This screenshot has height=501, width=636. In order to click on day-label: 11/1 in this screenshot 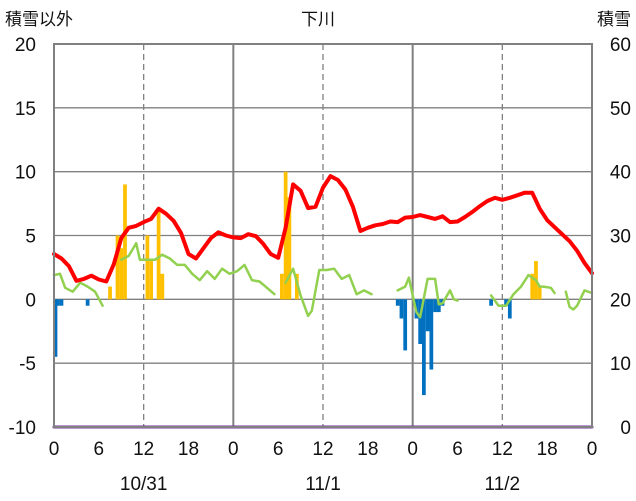, I will do `click(323, 484)`.